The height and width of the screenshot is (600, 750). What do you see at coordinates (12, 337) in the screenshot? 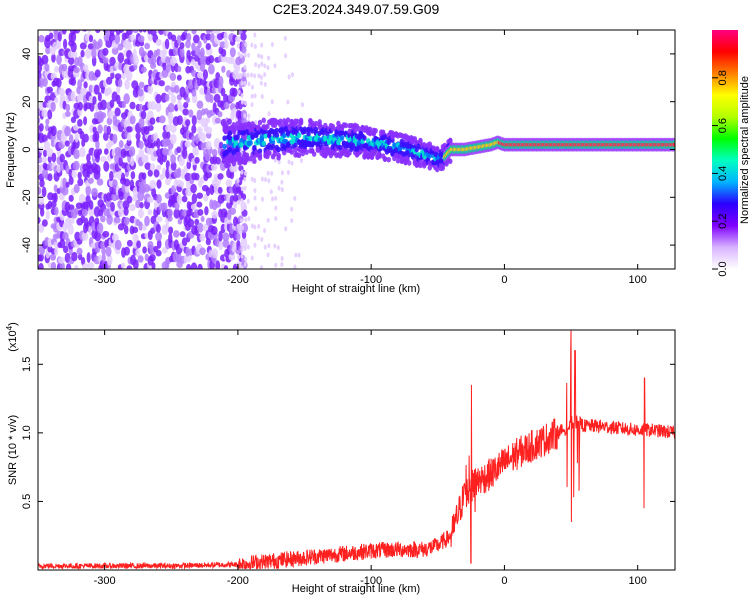
I see `snr-scale-label: (x104)` at bounding box center [12, 337].